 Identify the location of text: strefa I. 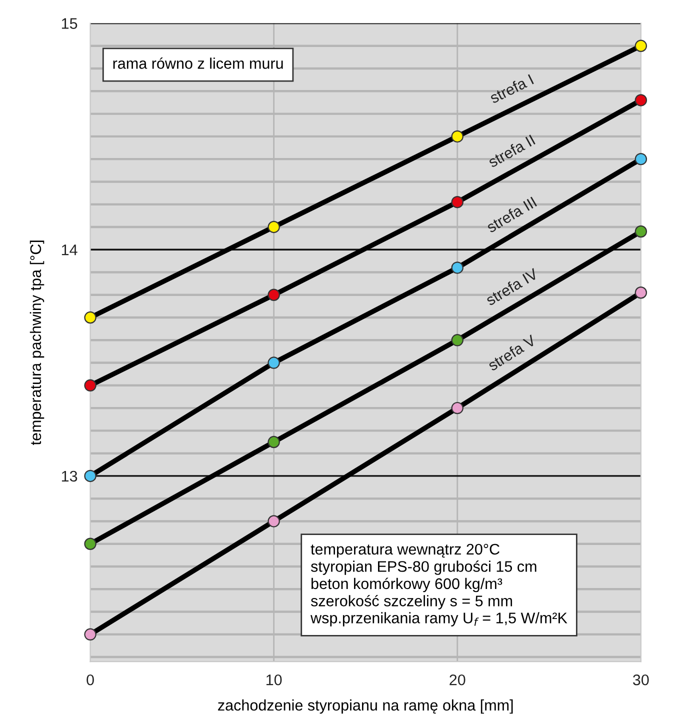
(511, 89).